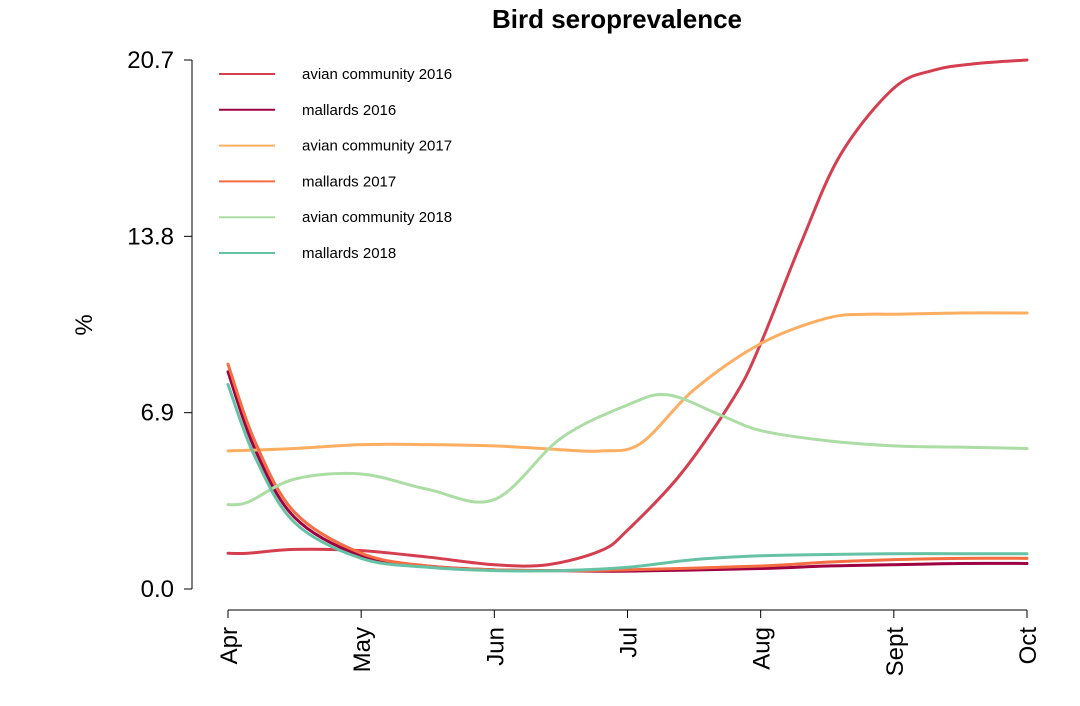 The height and width of the screenshot is (706, 1080). I want to click on x-tick-label: May, so click(362, 649).